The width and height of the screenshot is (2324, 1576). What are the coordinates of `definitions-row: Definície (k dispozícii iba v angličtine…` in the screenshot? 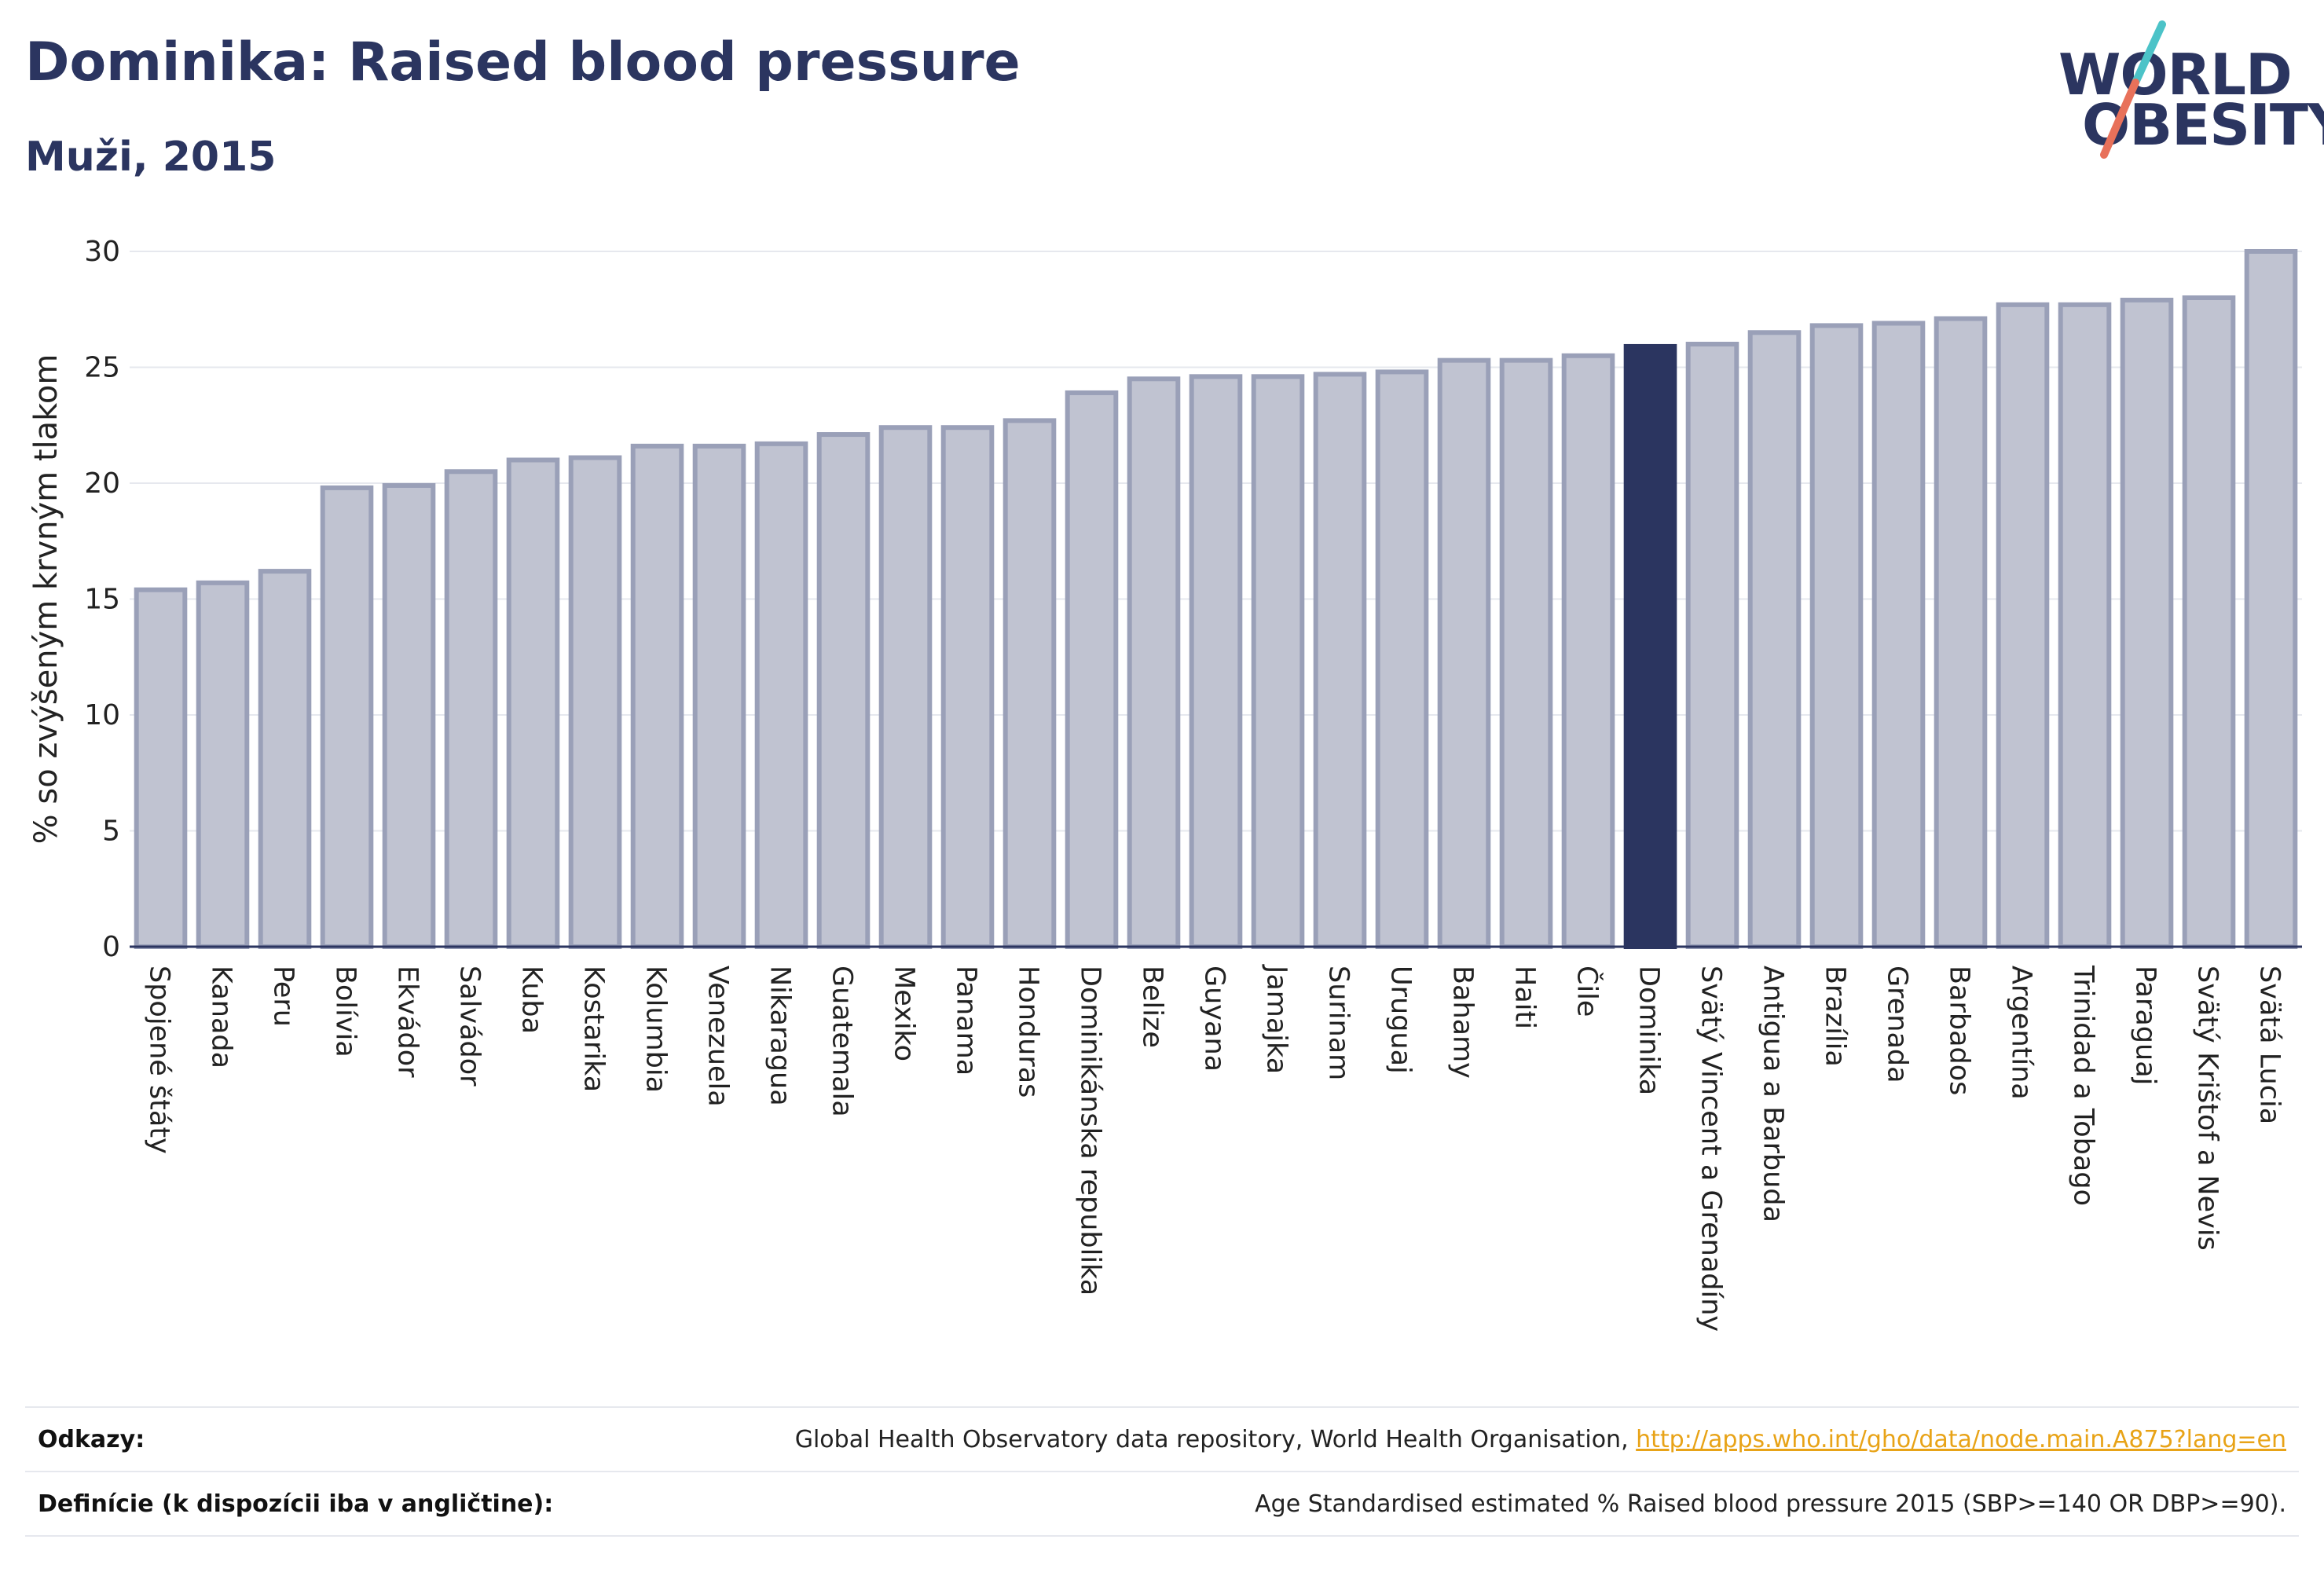 It's located at (1162, 1504).